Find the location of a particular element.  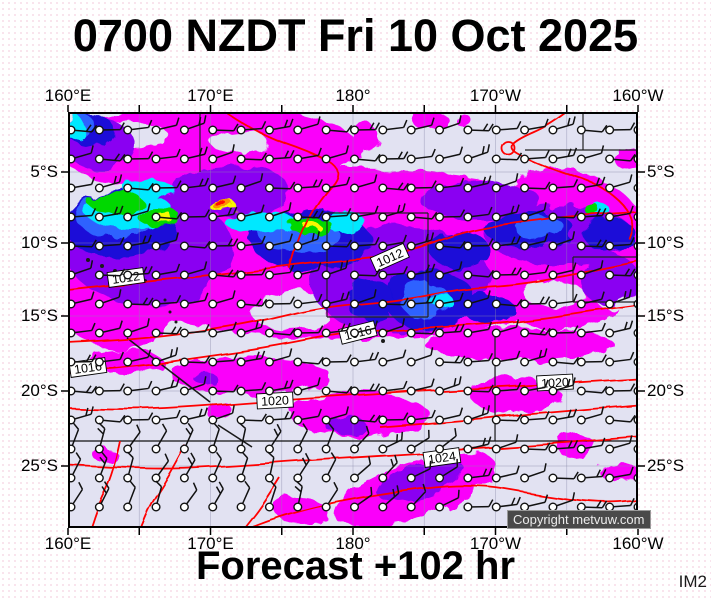

isobar-label: 1024 is located at coordinates (442, 457).